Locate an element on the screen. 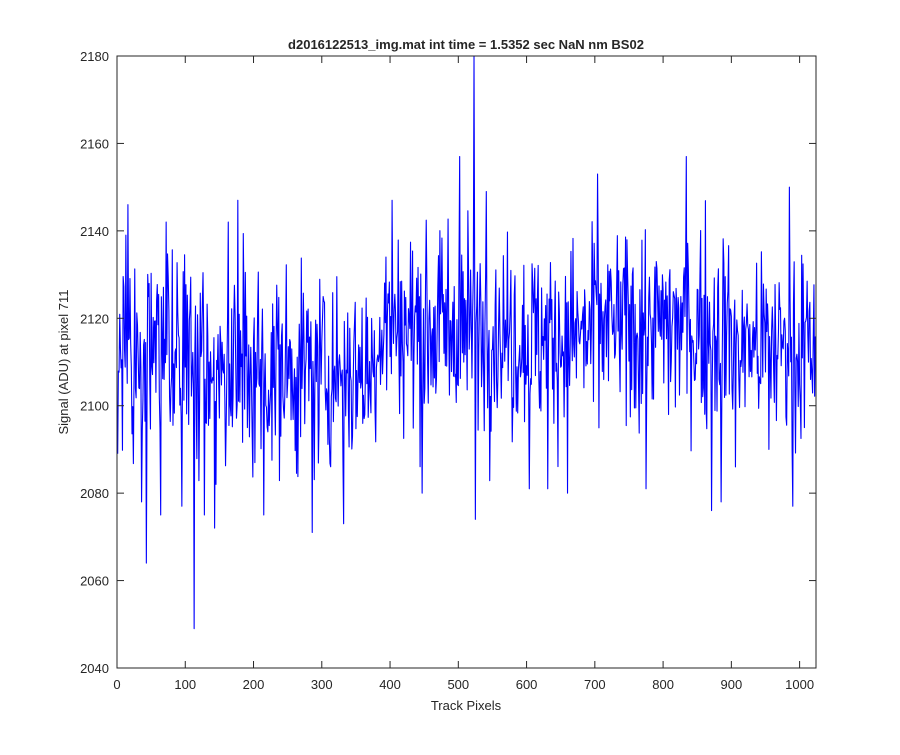  y-tick-label: 2060 is located at coordinates (94, 581).